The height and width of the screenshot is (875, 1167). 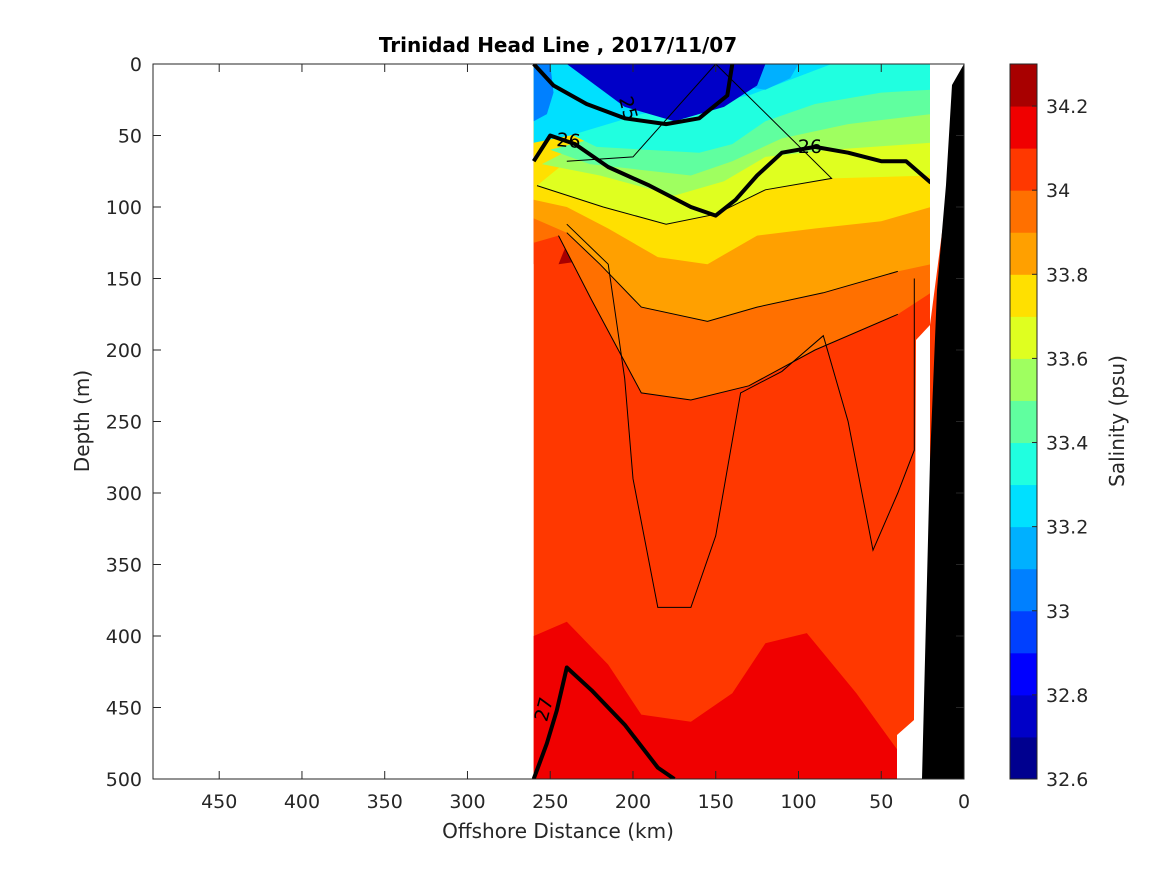 What do you see at coordinates (82, 421) in the screenshot?
I see `y-axis-label: Depth (m)` at bounding box center [82, 421].